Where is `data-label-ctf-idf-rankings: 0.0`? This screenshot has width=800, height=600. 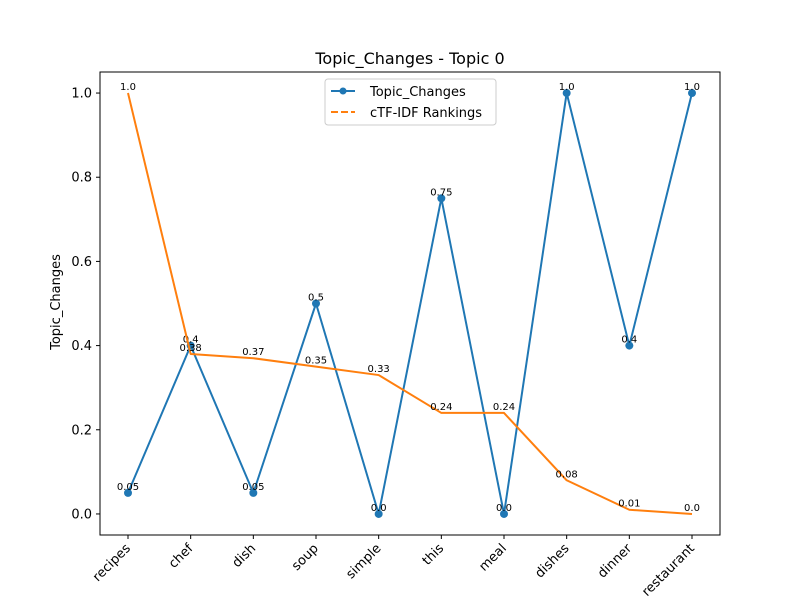
data-label-ctf-idf-rankings: 0.0 is located at coordinates (692, 508).